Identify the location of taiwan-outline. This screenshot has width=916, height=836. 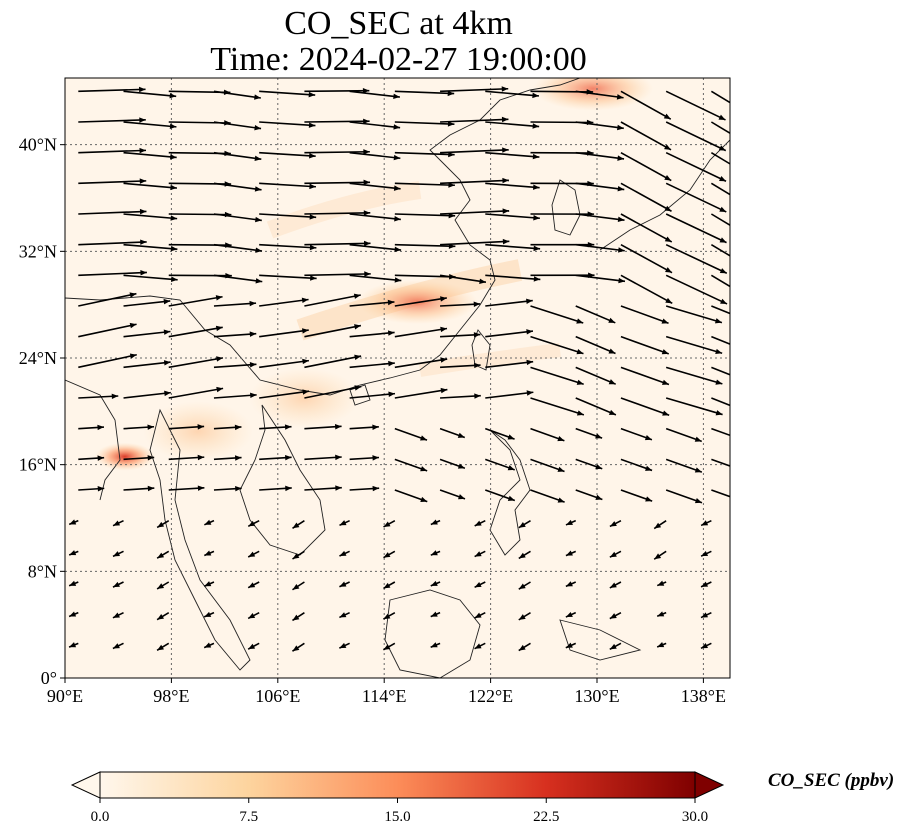
(481, 350).